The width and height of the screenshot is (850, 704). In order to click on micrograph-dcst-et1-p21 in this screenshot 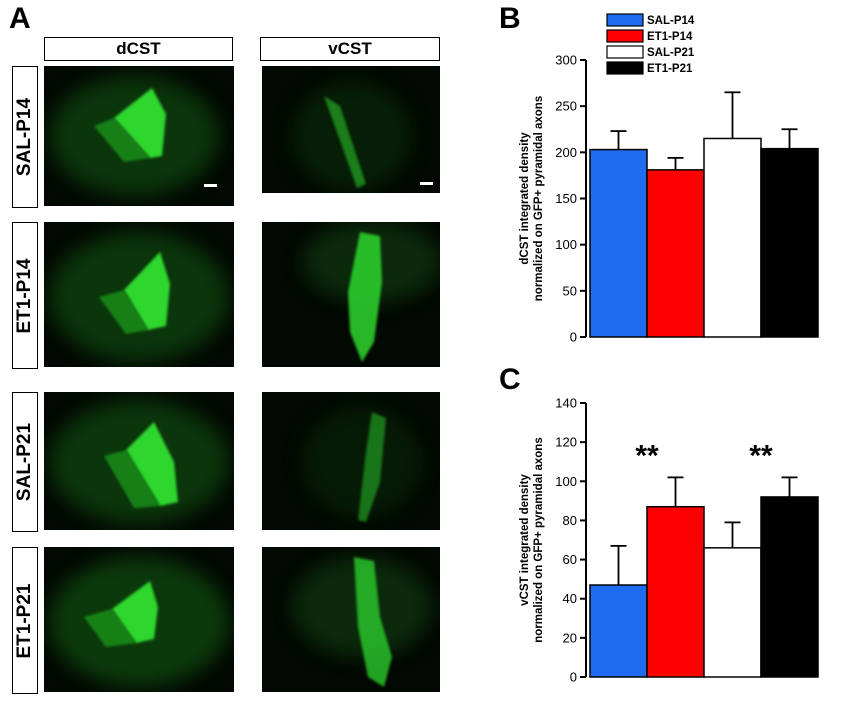, I will do `click(139, 619)`.